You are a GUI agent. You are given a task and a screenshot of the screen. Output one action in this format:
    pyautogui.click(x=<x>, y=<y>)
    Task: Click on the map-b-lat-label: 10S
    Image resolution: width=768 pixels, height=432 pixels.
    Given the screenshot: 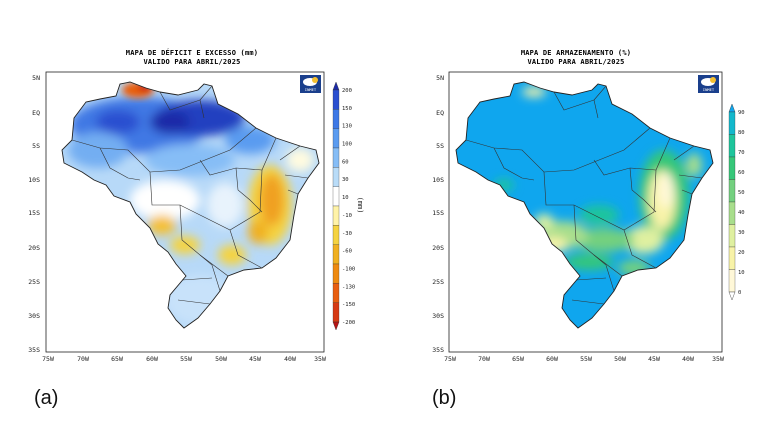 What is the action you would take?
    pyautogui.click(x=438, y=180)
    